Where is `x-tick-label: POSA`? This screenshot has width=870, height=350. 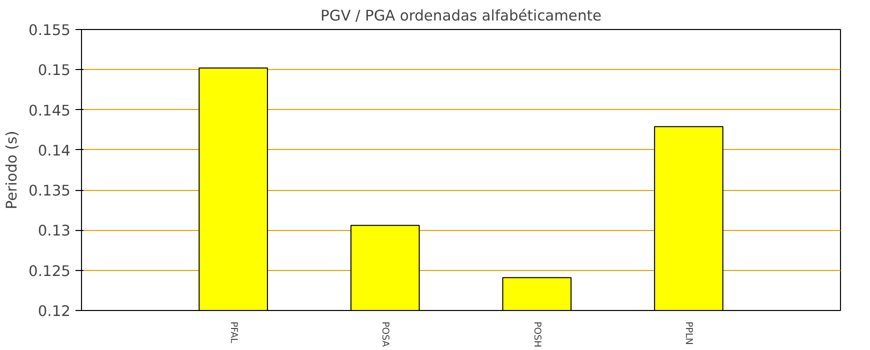 x-tick-label: POSA is located at coordinates (385, 335).